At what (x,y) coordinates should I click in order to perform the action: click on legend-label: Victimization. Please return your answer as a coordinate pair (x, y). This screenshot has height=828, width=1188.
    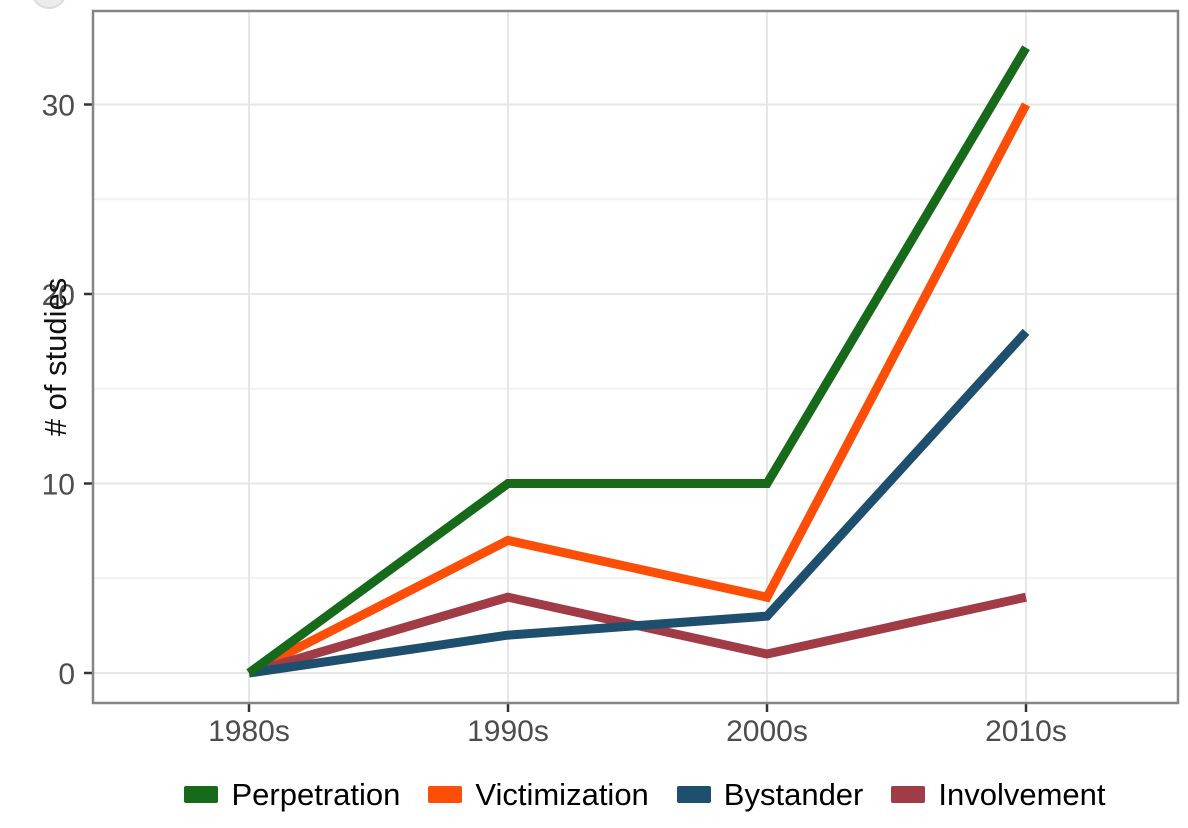
    Looking at the image, I should click on (562, 794).